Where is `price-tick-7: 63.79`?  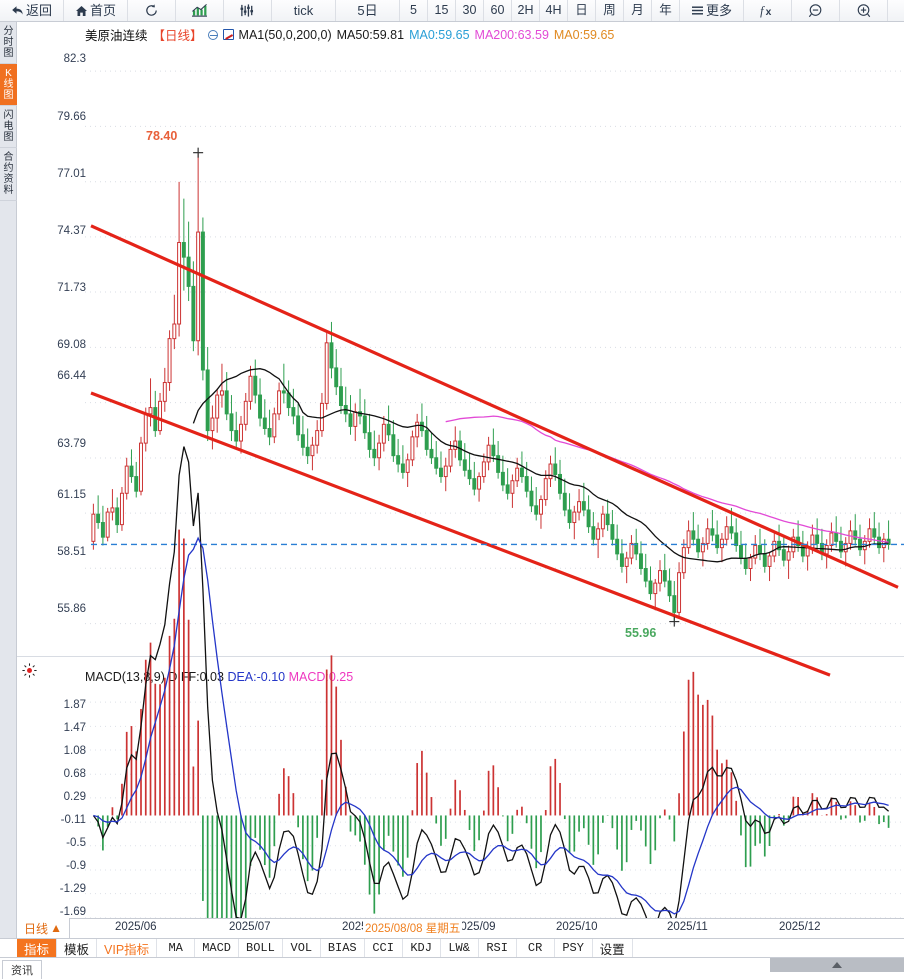 price-tick-7: 63.79 is located at coordinates (71, 444).